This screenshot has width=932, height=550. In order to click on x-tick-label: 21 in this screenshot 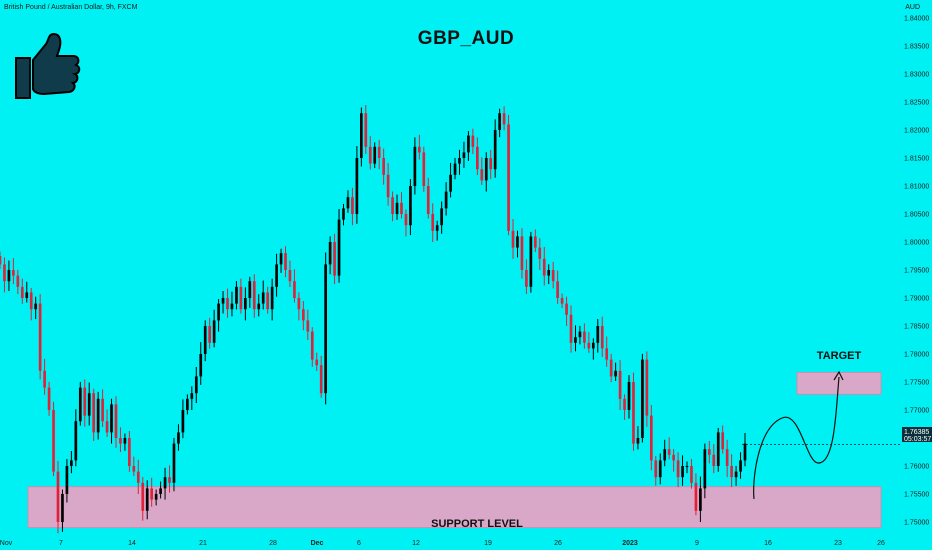, I will do `click(203, 543)`.